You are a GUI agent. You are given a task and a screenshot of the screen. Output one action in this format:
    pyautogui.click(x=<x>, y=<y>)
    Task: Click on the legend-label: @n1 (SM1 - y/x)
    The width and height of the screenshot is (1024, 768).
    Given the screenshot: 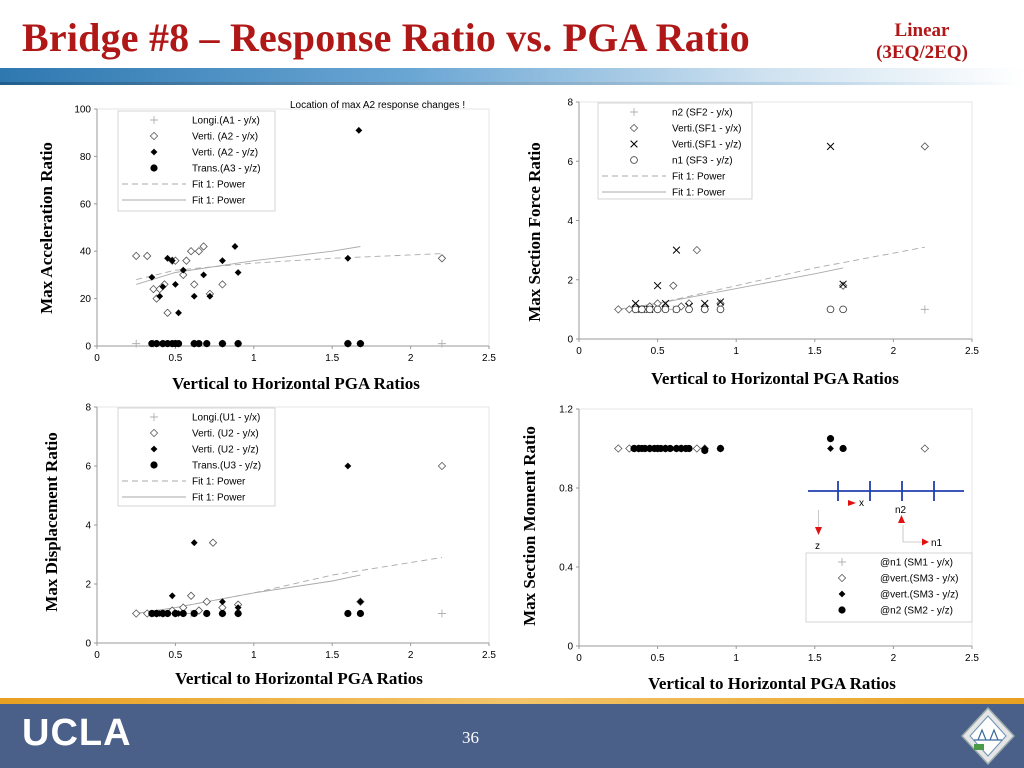 What is the action you would take?
    pyautogui.click(x=916, y=563)
    